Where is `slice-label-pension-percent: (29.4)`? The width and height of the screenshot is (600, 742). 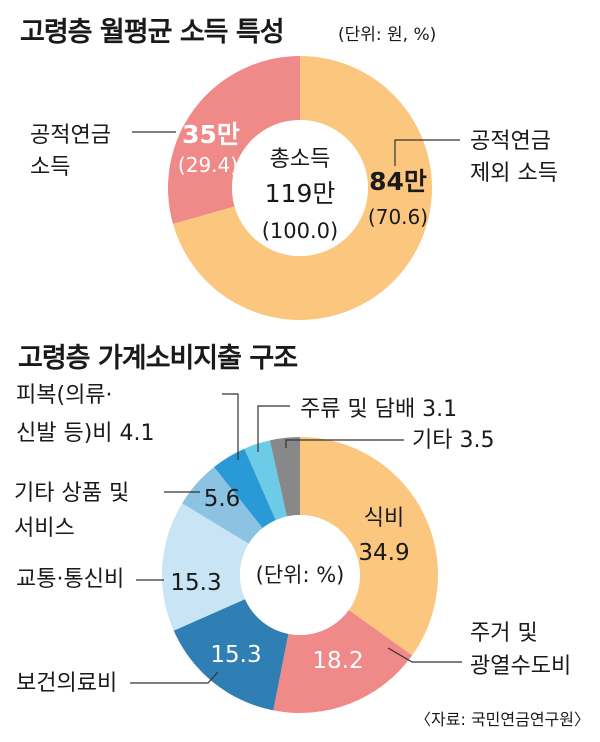
slice-label-pension-percent: (29.4) is located at coordinates (208, 165).